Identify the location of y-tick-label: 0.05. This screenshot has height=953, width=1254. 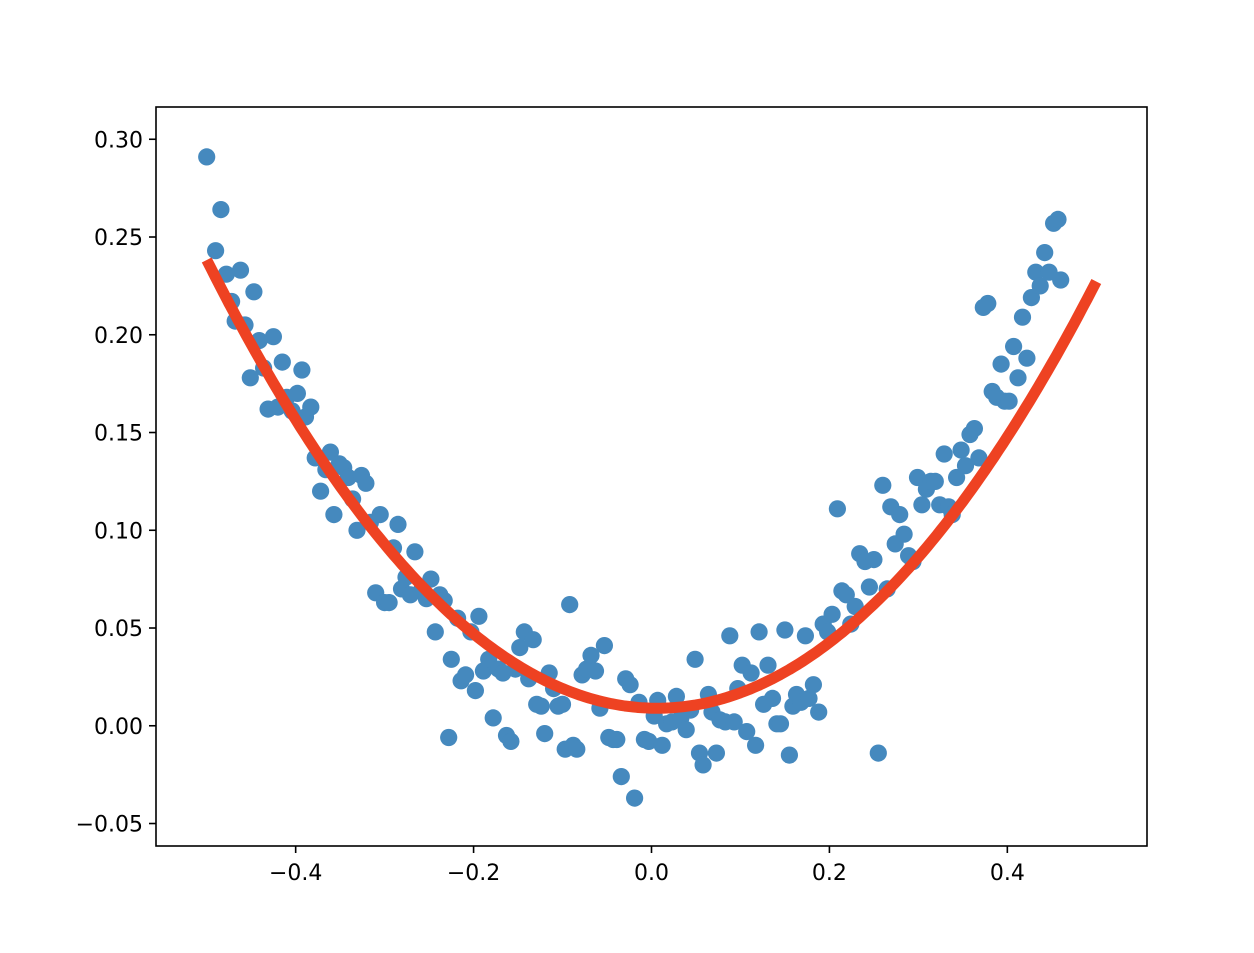
(118, 629).